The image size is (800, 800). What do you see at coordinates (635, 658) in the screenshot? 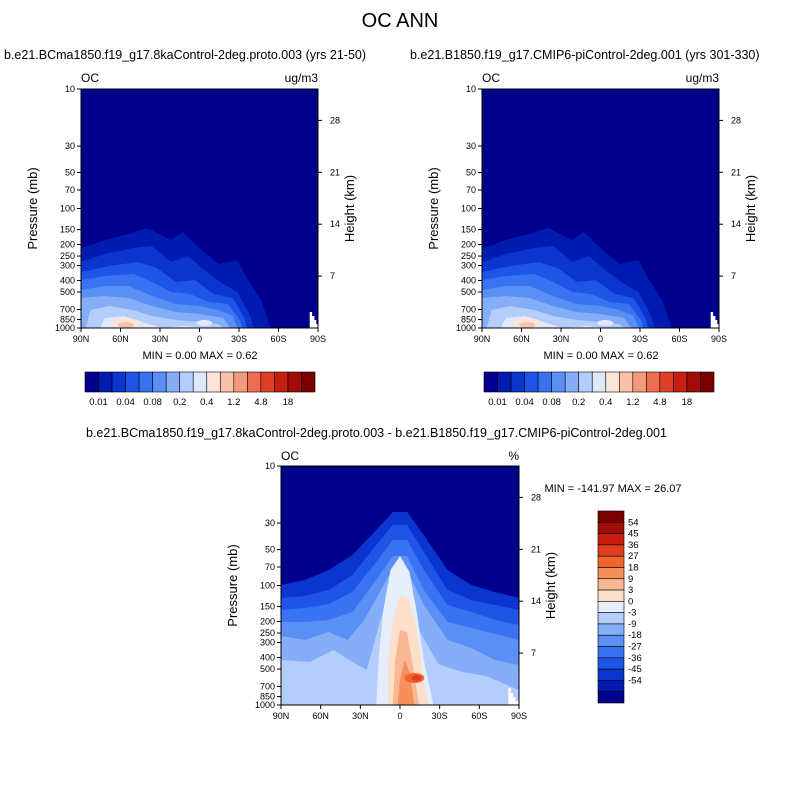
I see `colorbar-label: -36` at bounding box center [635, 658].